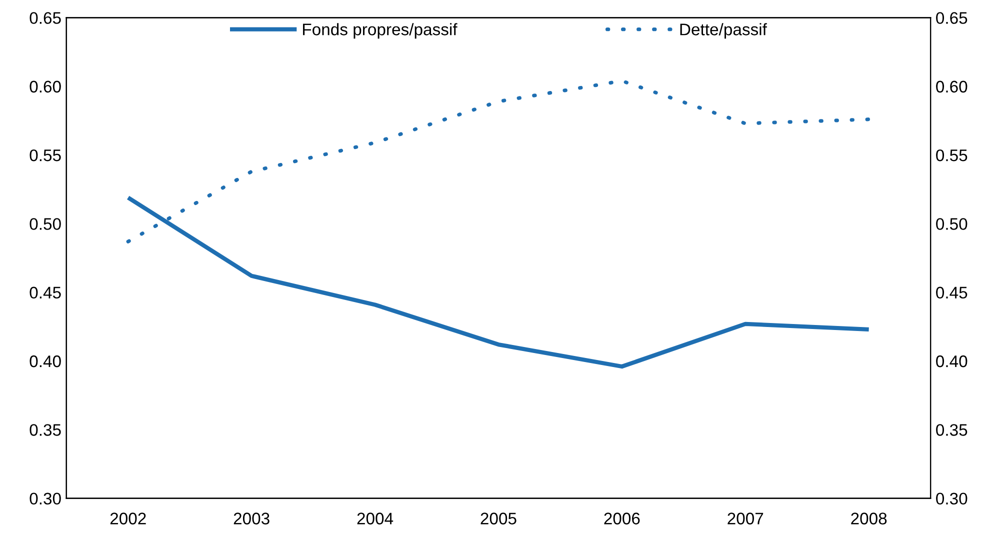  I want to click on y2-tick-label: 0.65, so click(952, 18).